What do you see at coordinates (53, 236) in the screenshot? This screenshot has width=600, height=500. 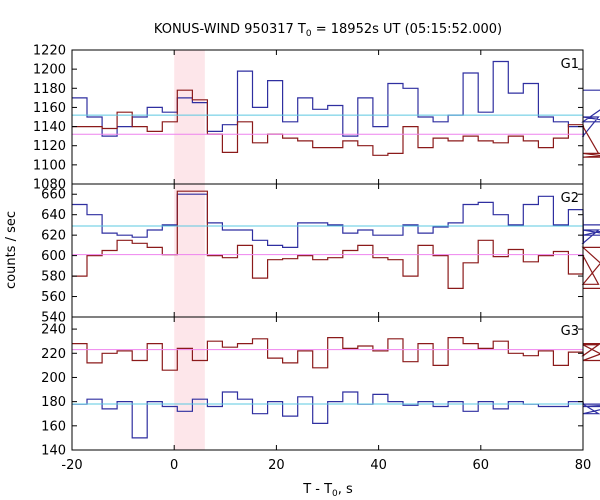 I see `y-tick-label: 620` at bounding box center [53, 236].